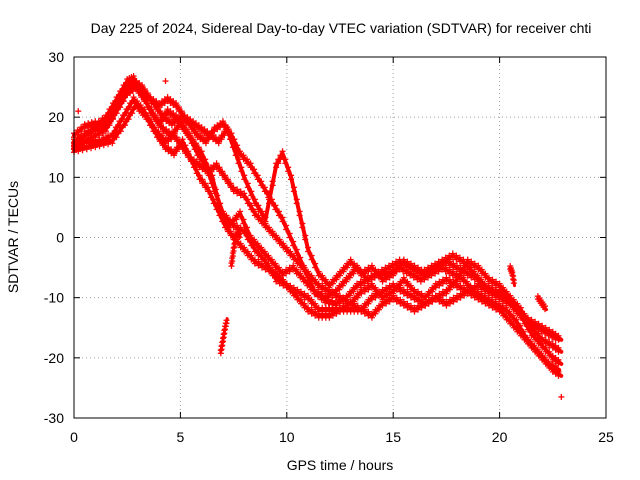 The width and height of the screenshot is (640, 480). I want to click on y-tick-label: 30, so click(56, 57).